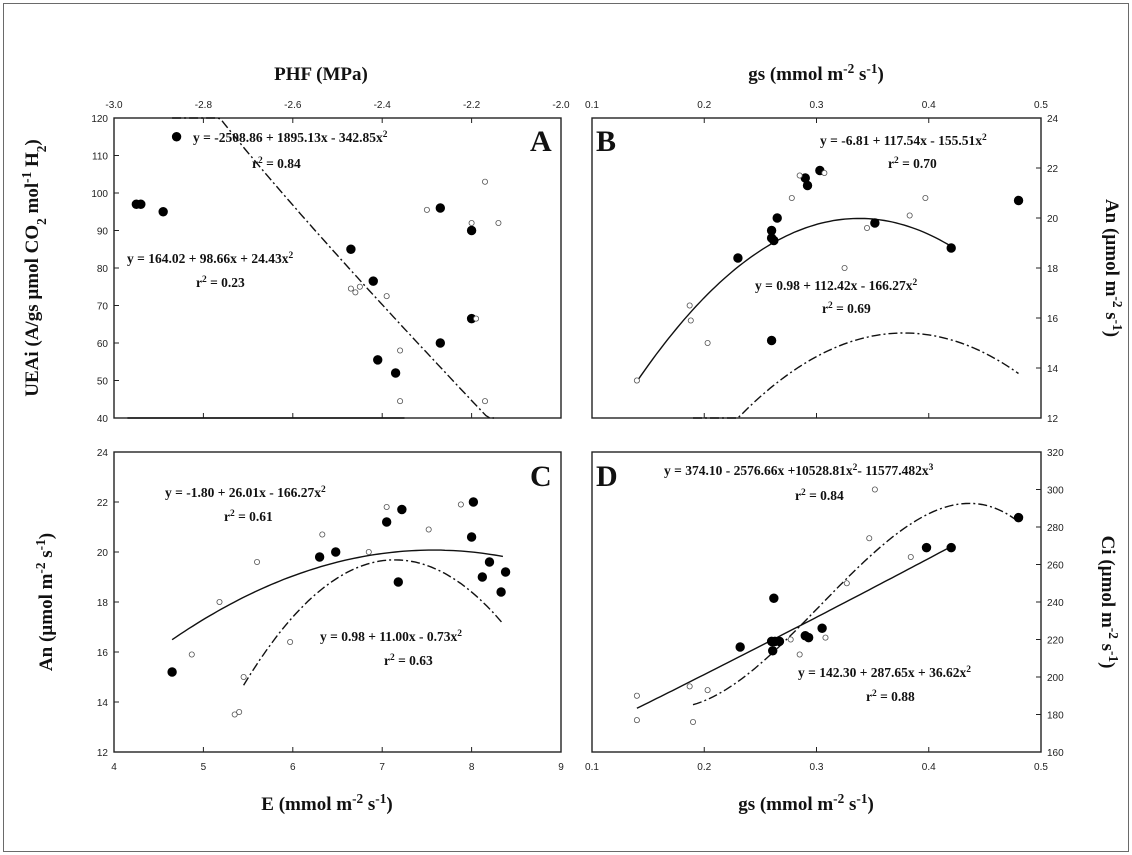 This screenshot has width=1132, height=855. What do you see at coordinates (1055, 453) in the screenshot?
I see `panel-d-ytick-label-8: 320` at bounding box center [1055, 453].